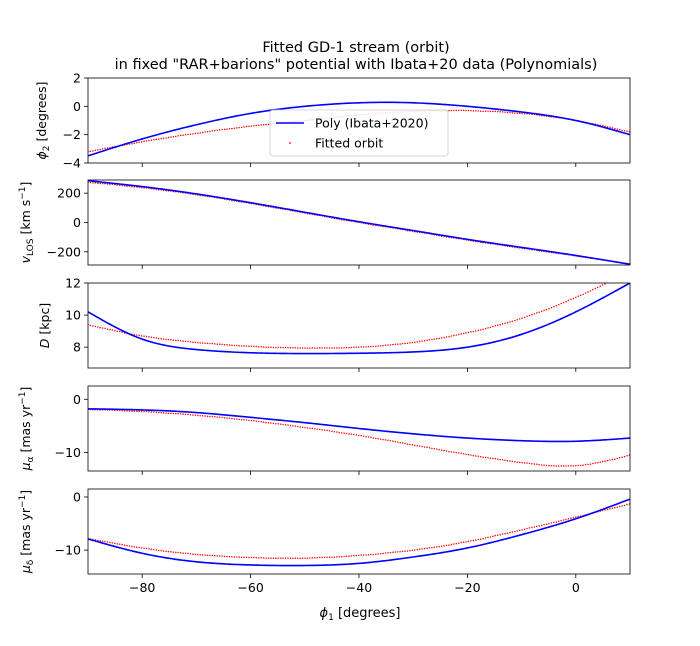  What do you see at coordinates (359, 133) in the screenshot?
I see `legend-box` at bounding box center [359, 133].